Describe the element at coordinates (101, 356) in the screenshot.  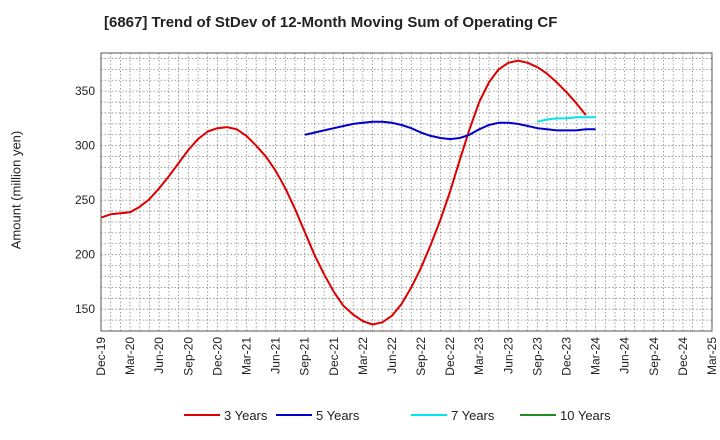
I see `x-tick-label: Dec-19` at that location.